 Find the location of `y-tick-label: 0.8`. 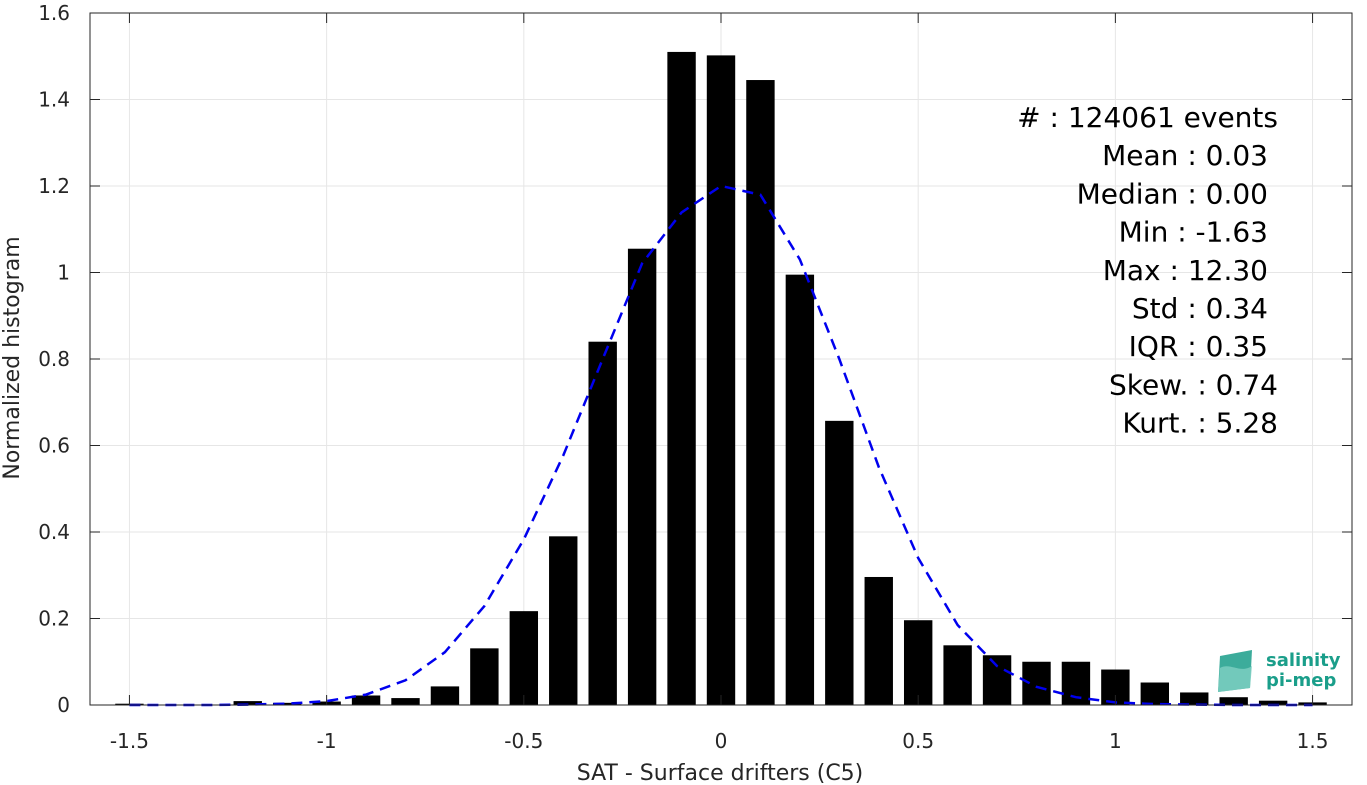

y-tick-label: 0.8 is located at coordinates (54, 359).